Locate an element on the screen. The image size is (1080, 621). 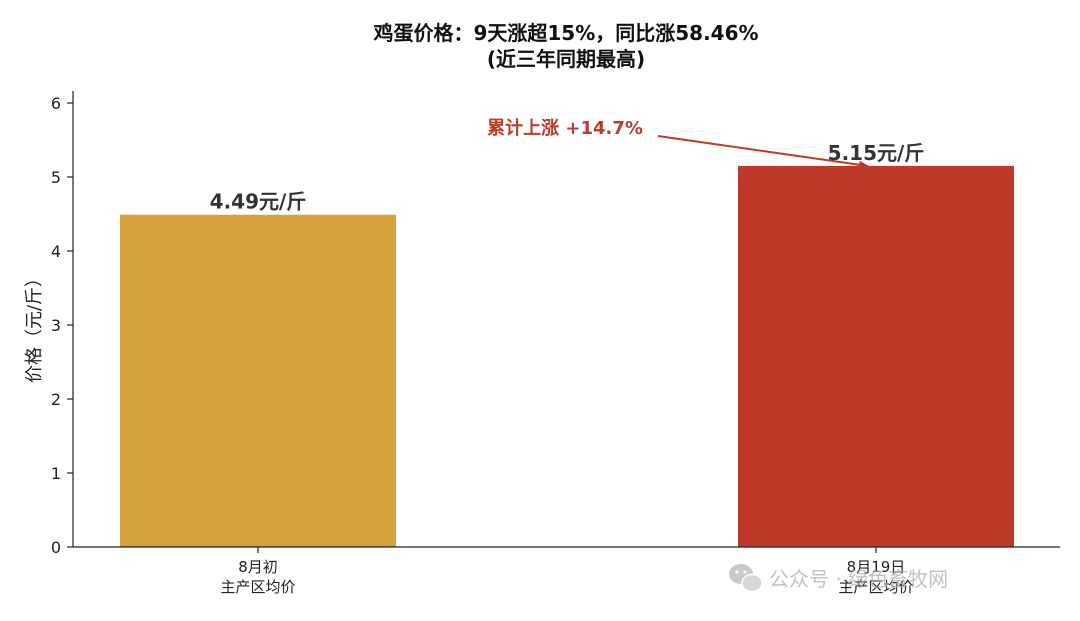
y-tick-label: 2 is located at coordinates (56, 399).